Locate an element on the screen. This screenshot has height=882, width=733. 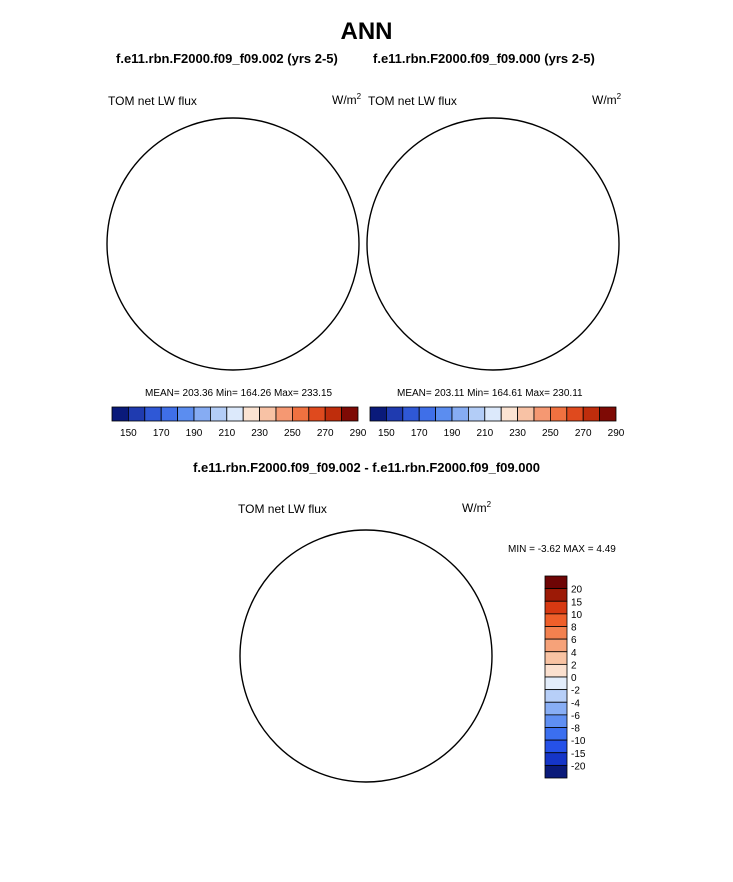
case-title-right: f.e11.rbn.F2000.f09_f09.000 (yrs 2-5) is located at coordinates (484, 58).